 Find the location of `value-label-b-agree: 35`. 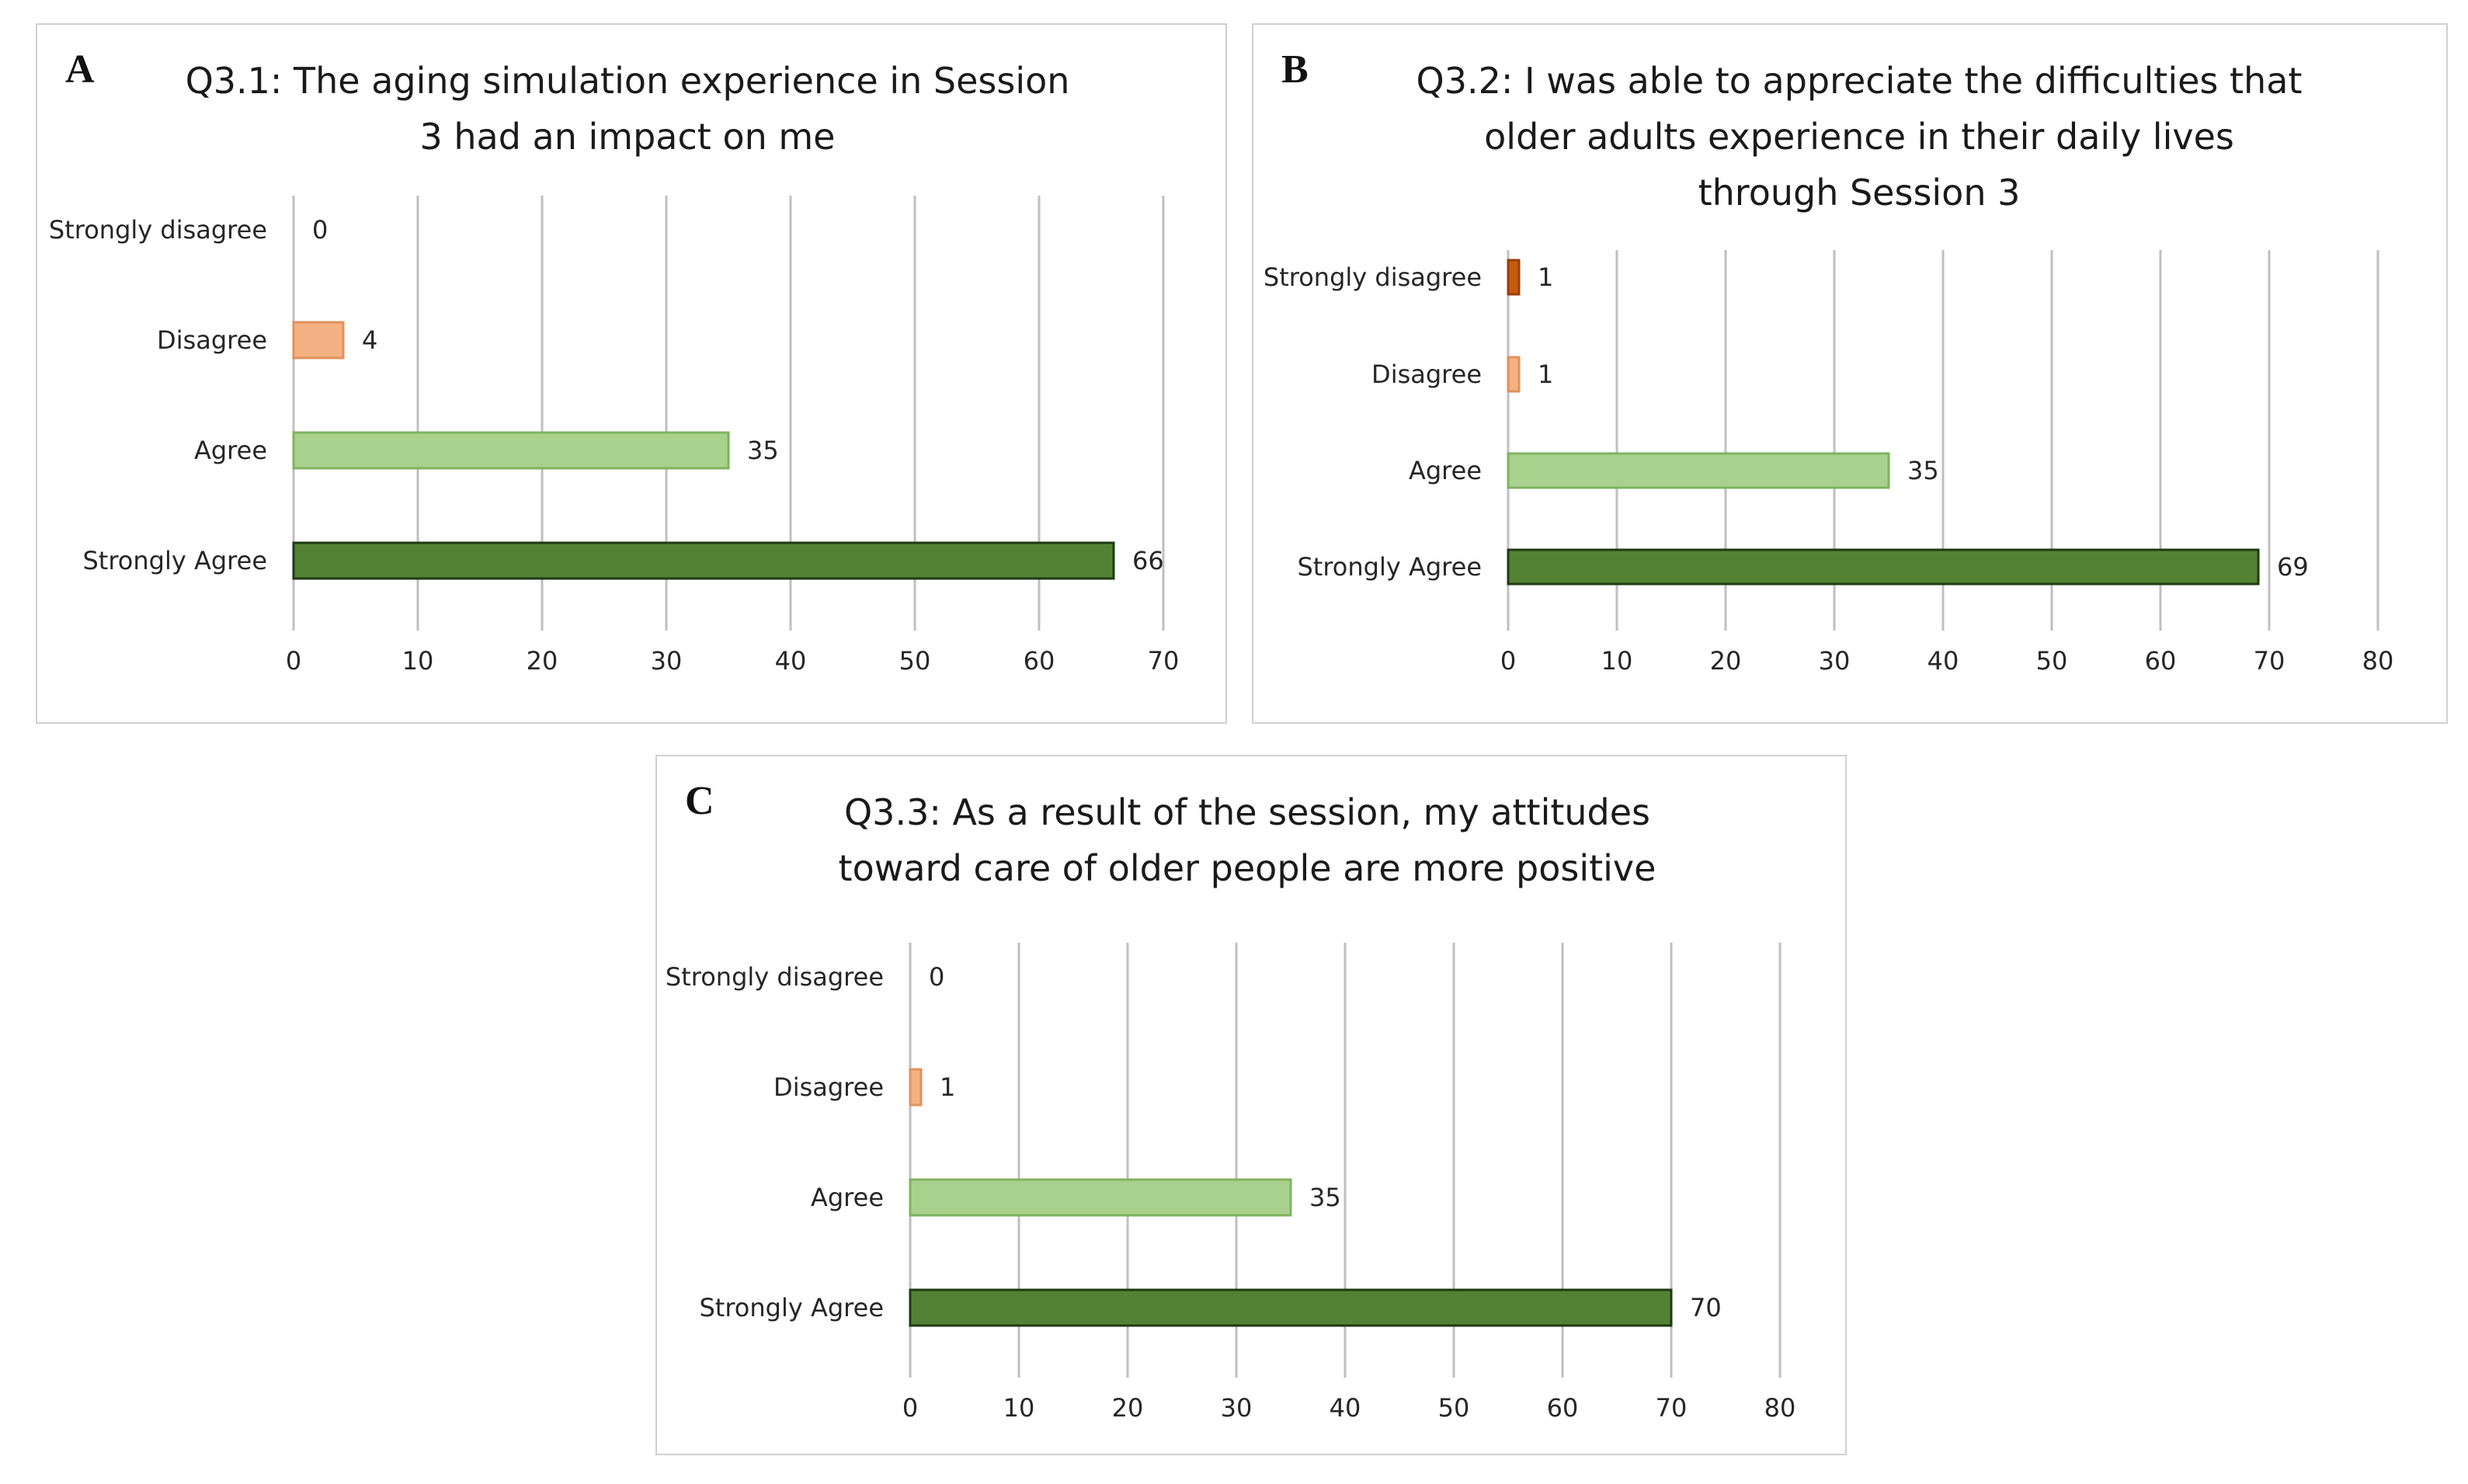

value-label-b-agree: 35 is located at coordinates (1923, 471).